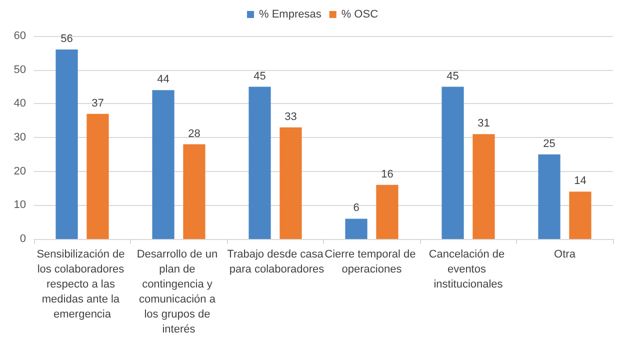 The width and height of the screenshot is (625, 337). What do you see at coordinates (20, 138) in the screenshot?
I see `y-tick-label: 30` at bounding box center [20, 138].